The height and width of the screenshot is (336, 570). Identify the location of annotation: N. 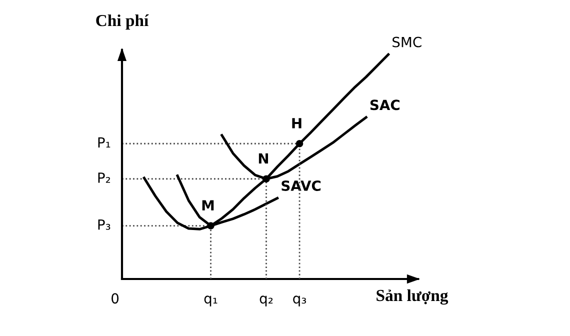
(263, 158).